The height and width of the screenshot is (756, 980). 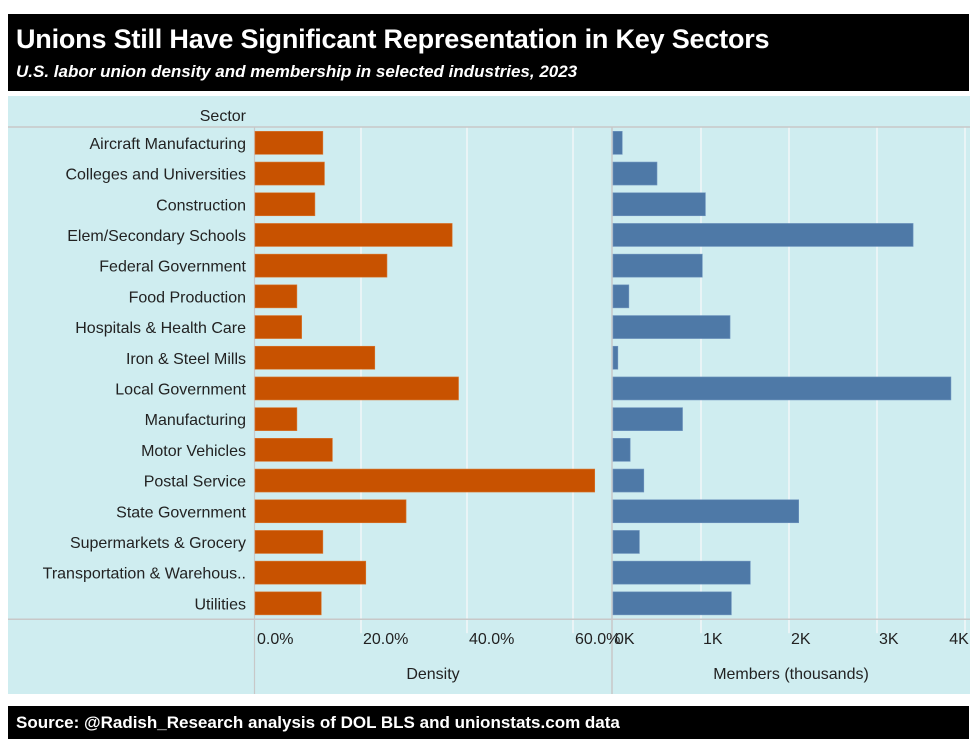 I want to click on tick-label: 0K, so click(x=625, y=639).